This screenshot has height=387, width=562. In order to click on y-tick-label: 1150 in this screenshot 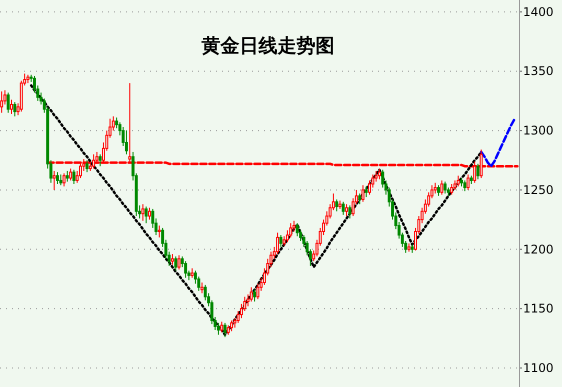, I will do `click(538, 309)`.